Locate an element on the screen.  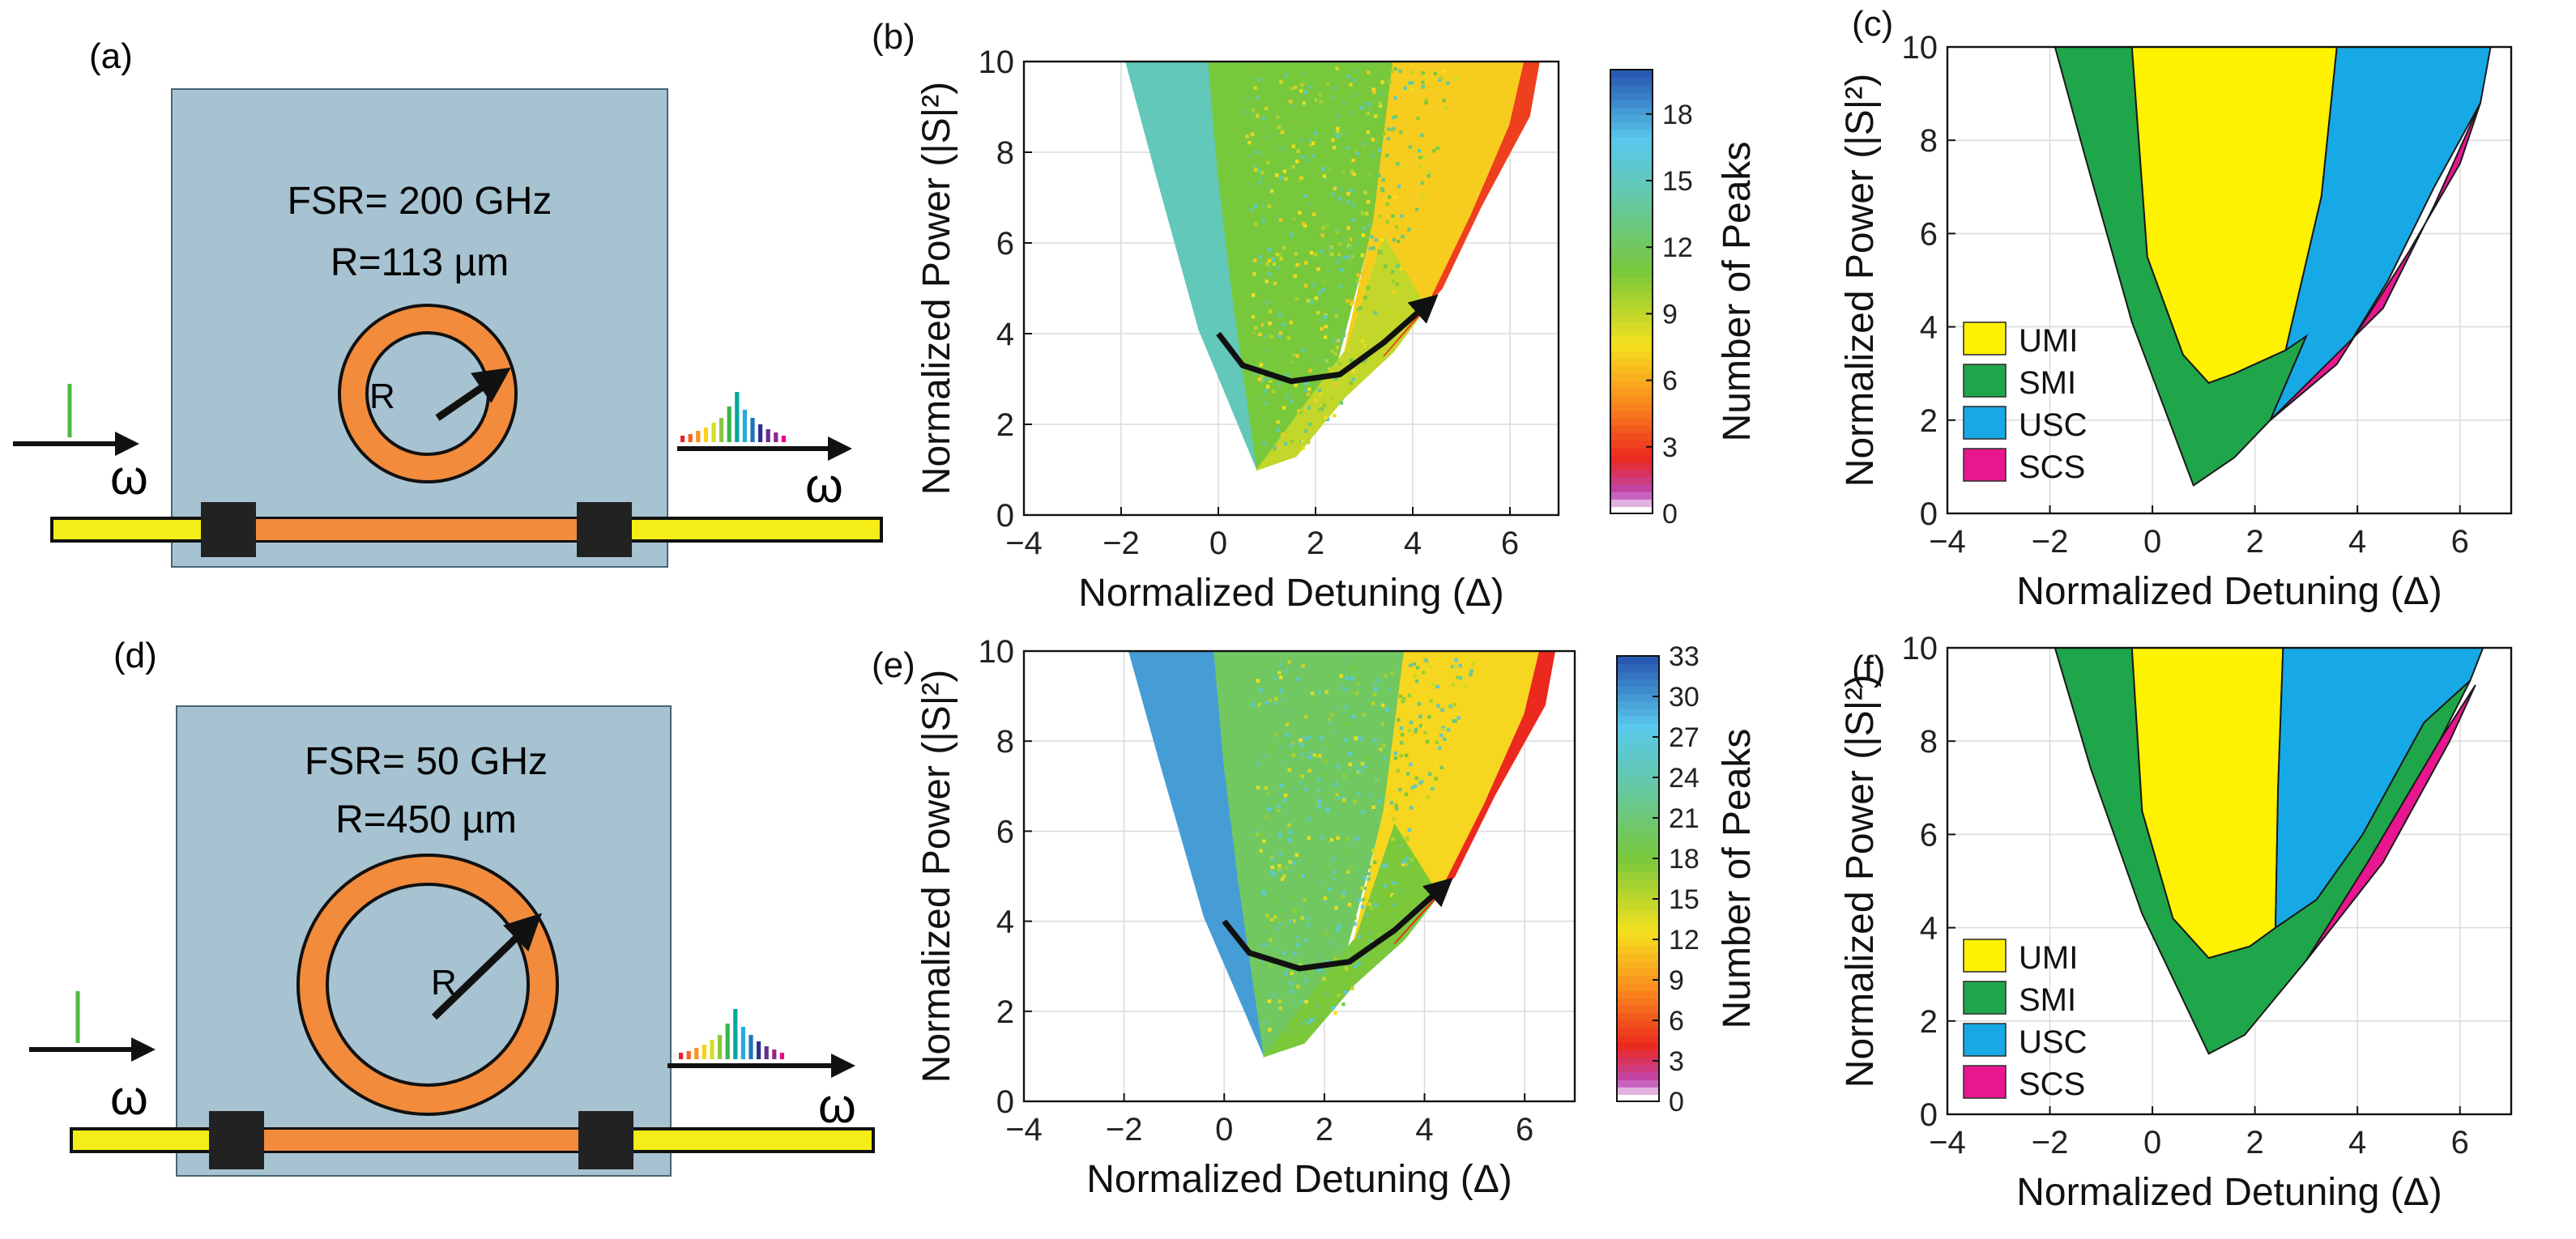
x-axis-label: Normalized Detuning (Δ) is located at coordinates (2229, 1192).